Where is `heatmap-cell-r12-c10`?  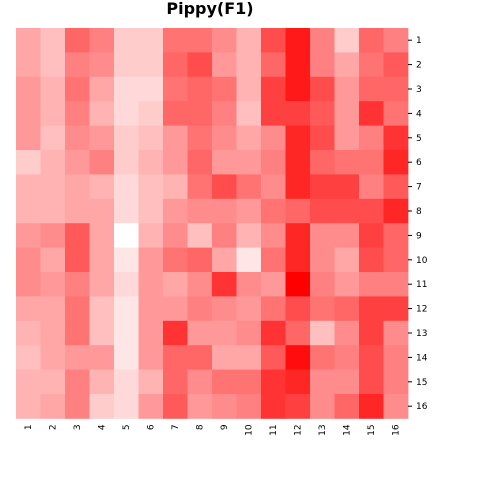 heatmap-cell-r12-c10 is located at coordinates (249, 309).